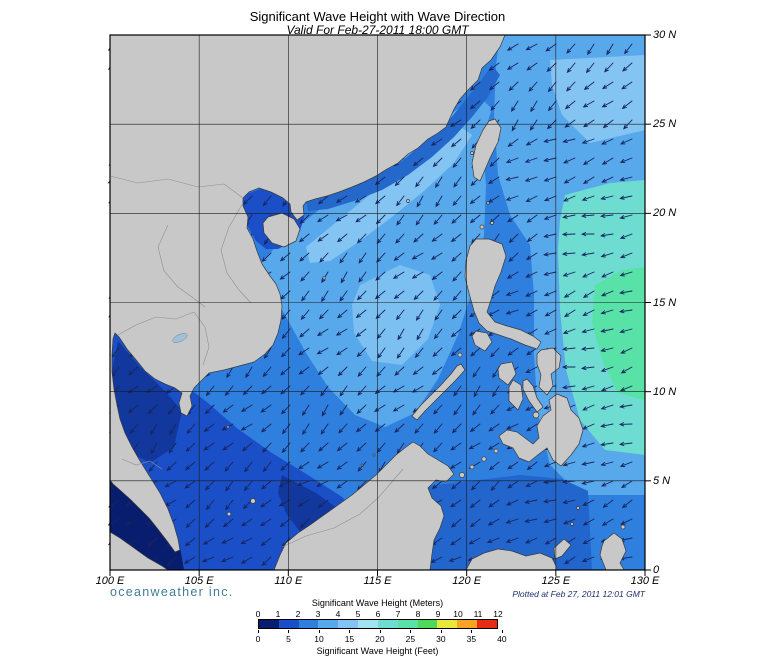  Describe the element at coordinates (110, 581) in the screenshot. I see `x-tick-label: 100 E` at that location.